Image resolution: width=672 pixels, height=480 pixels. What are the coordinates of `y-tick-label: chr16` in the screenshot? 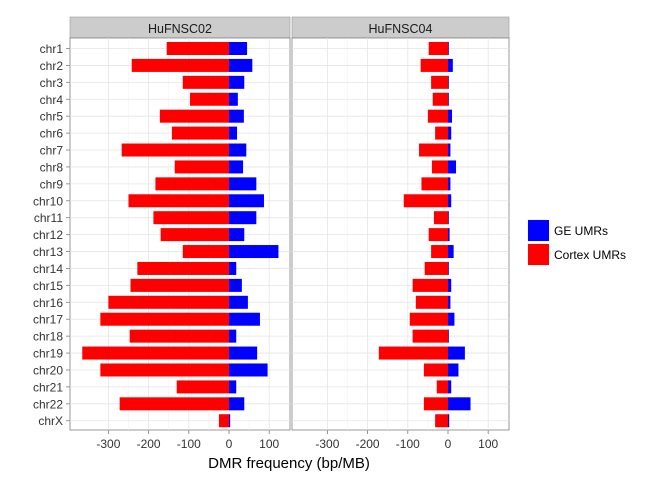 It's located at (48, 303).